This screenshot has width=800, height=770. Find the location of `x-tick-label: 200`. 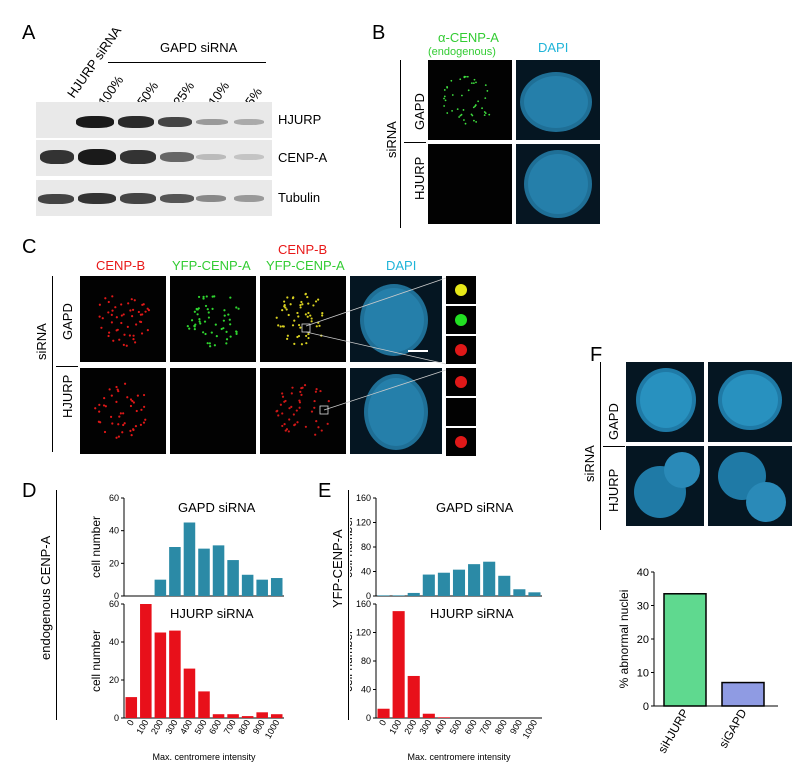

x-tick-label: 200 is located at coordinates (410, 727).